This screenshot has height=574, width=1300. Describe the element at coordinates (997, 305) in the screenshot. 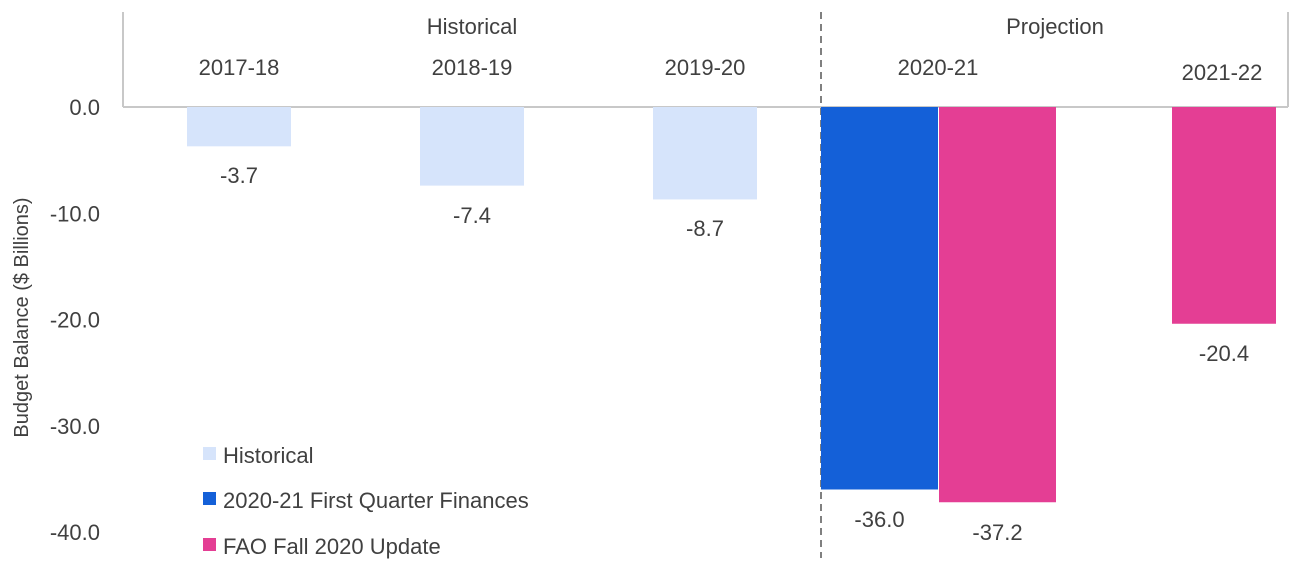

I see `bar-2020-21-s2` at that location.